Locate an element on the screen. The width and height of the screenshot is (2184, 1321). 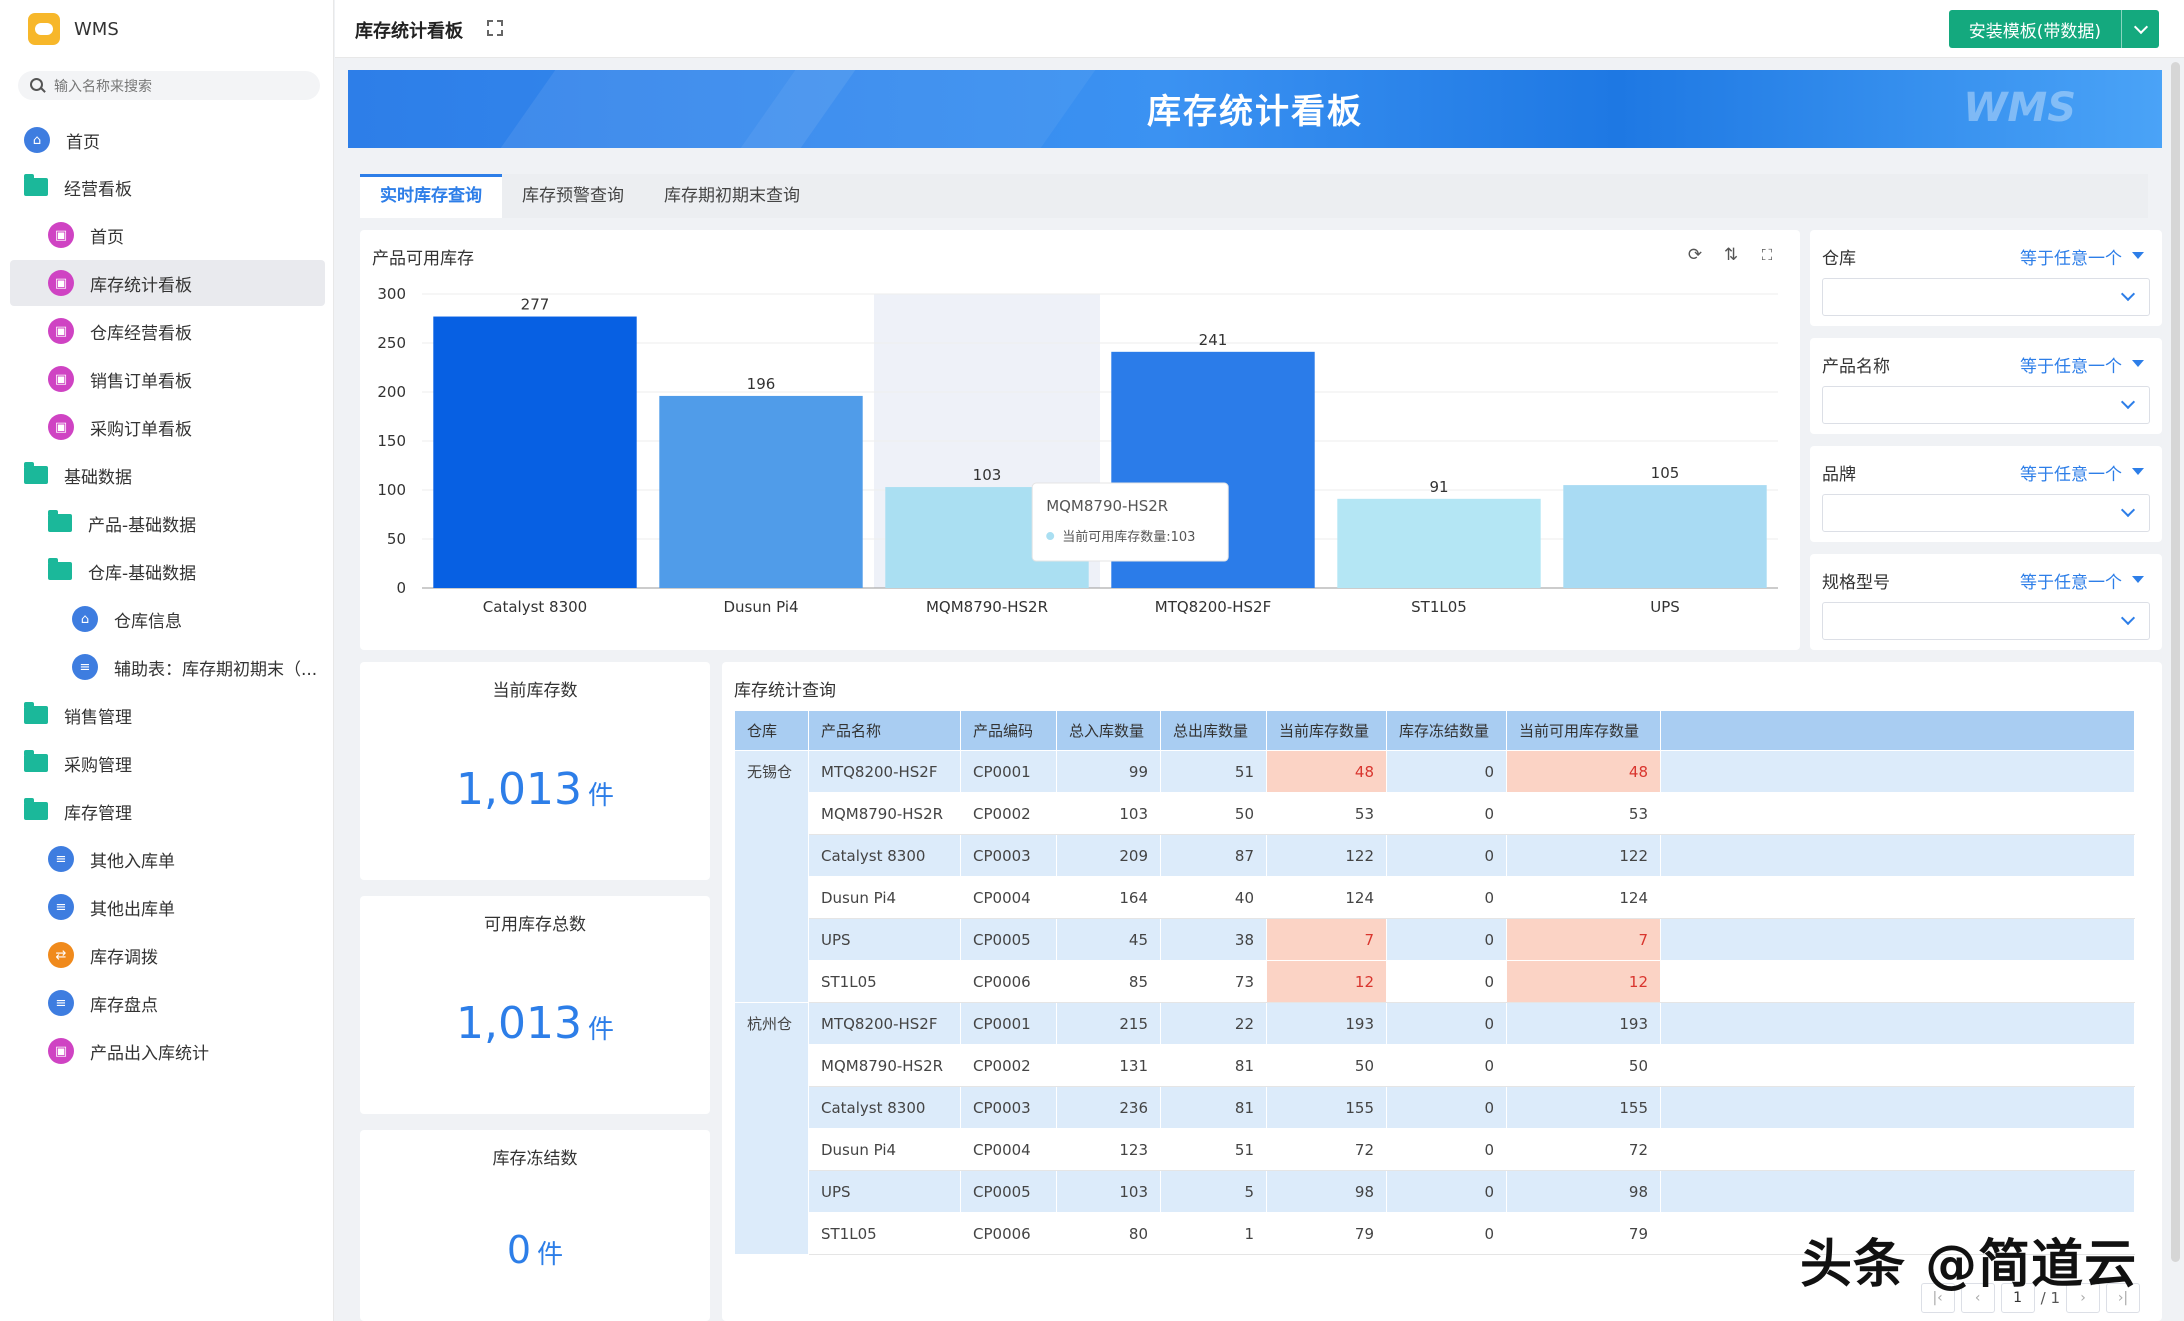
y-tick-label: 150 is located at coordinates (391, 441).